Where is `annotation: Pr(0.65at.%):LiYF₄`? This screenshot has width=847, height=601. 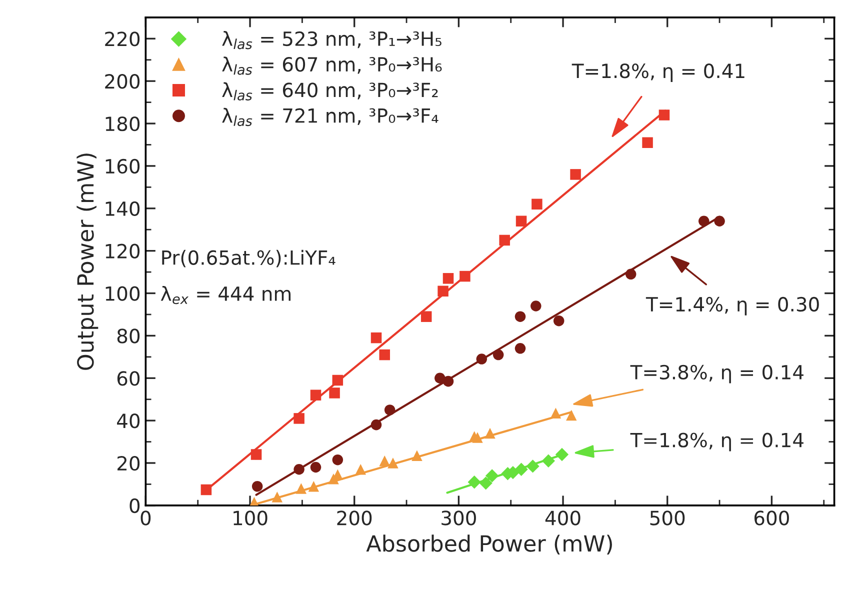 annotation: Pr(0.65at.%):LiYF₄ is located at coordinates (249, 259).